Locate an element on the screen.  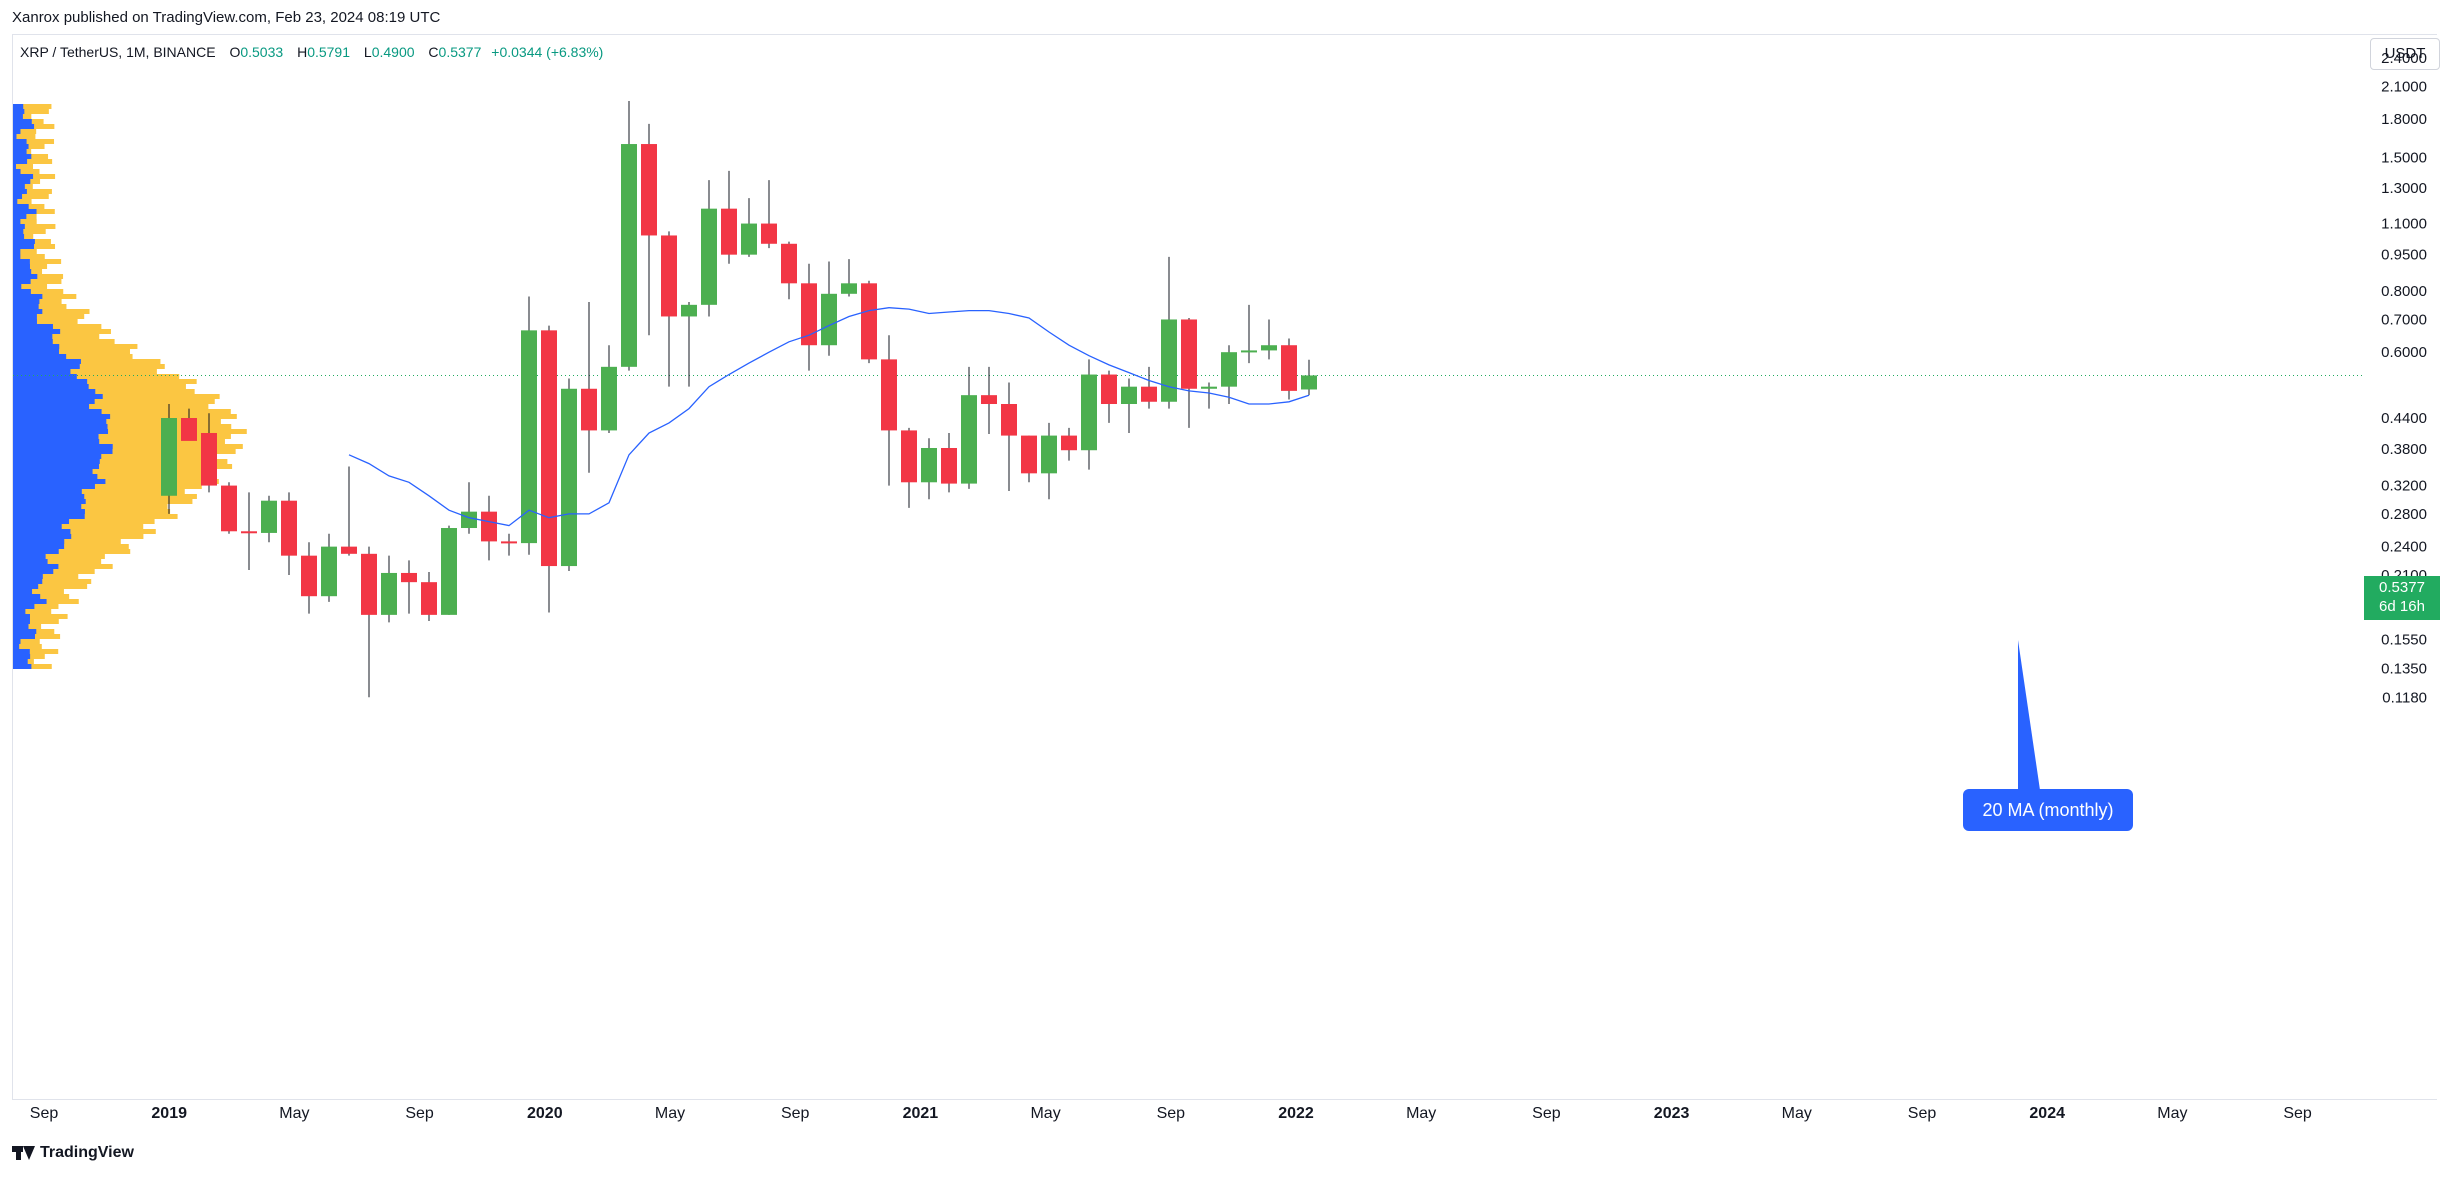
tradingview-logo: TradingView is located at coordinates (73, 1153).